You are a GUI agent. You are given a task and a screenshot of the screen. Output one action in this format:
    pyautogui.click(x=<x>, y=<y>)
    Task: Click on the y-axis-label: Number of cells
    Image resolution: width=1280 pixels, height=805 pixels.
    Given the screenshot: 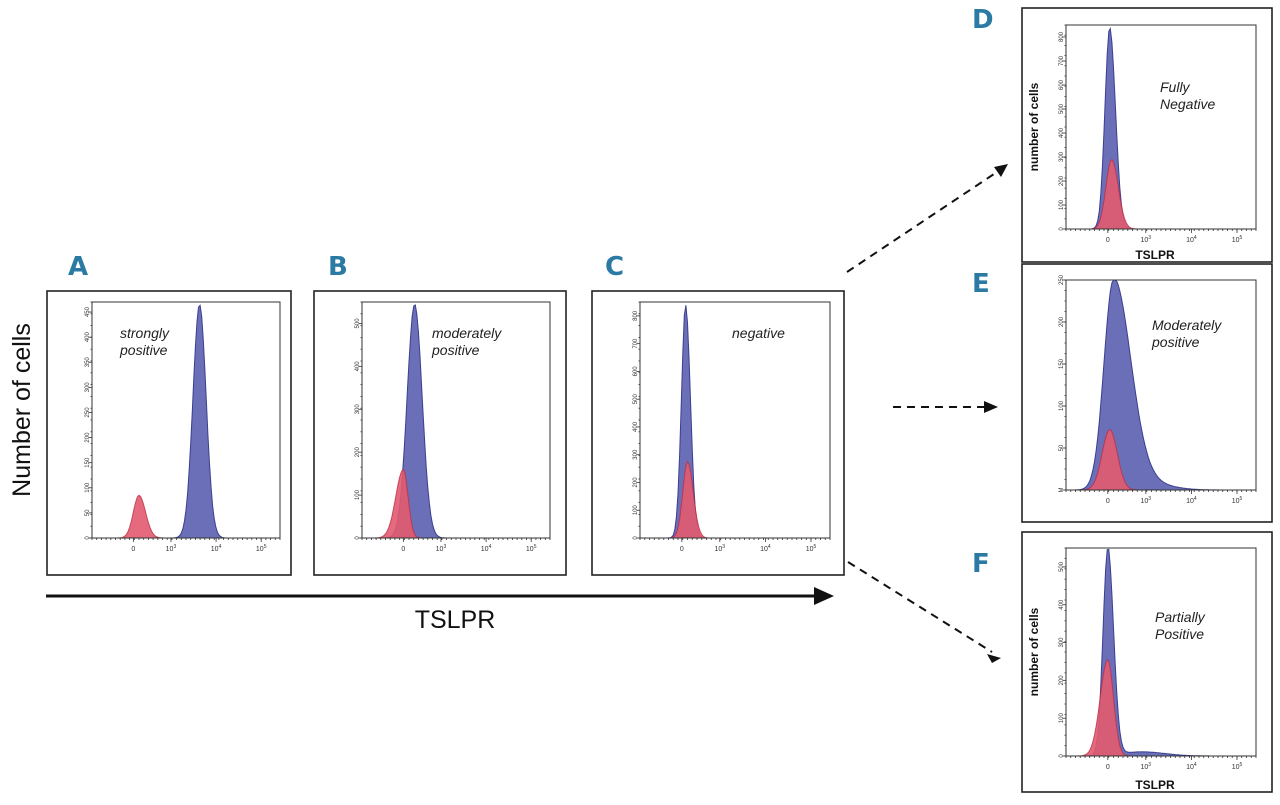 What is the action you would take?
    pyautogui.click(x=22, y=410)
    